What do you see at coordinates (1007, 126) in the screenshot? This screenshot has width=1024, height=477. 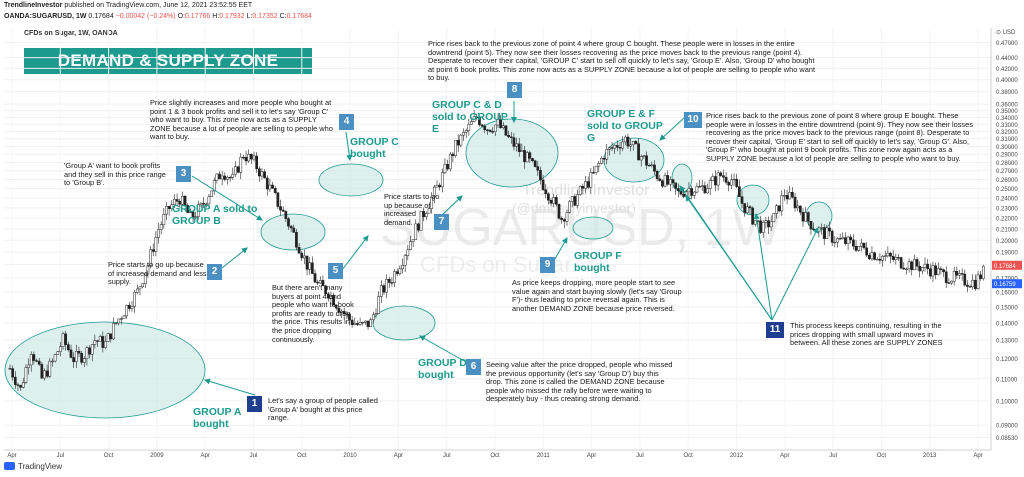 I see `y-tick-label: 0.33000` at bounding box center [1007, 126].